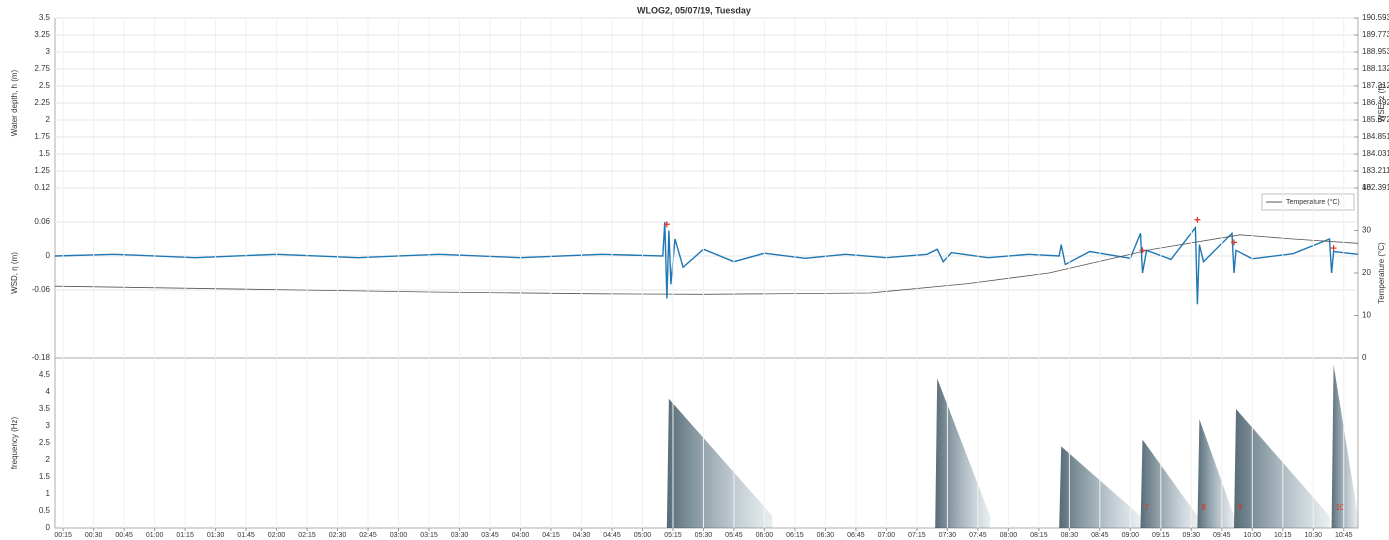 This screenshot has height=540, width=1389. I want to click on event-label: 7, so click(1146, 507).